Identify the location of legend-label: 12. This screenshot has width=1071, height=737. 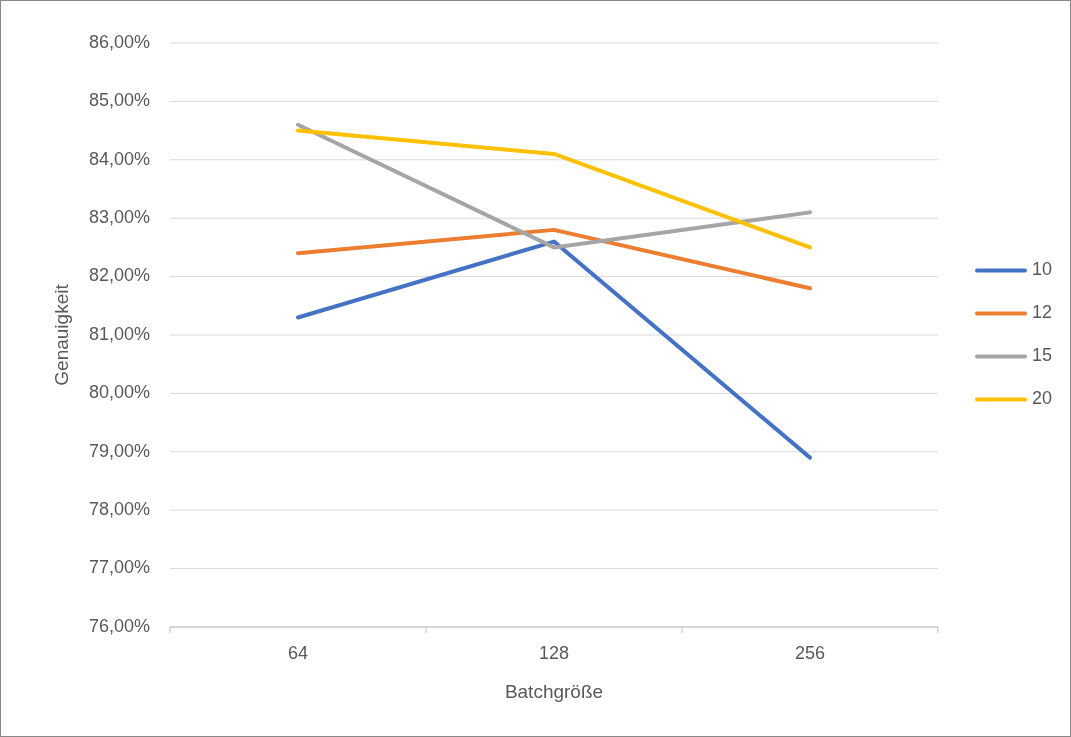
(1042, 312).